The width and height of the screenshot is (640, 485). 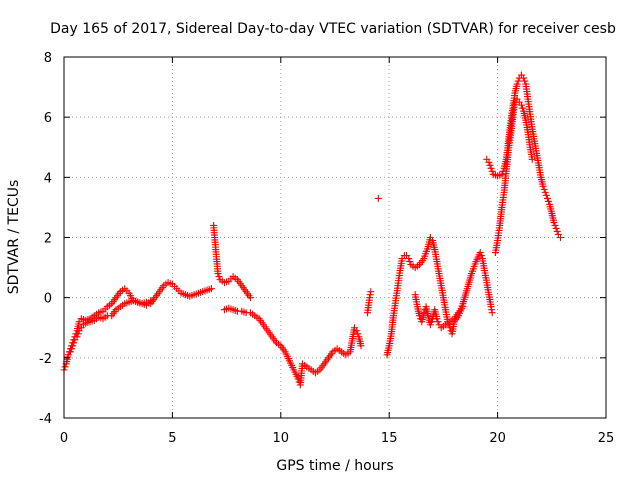 What do you see at coordinates (497, 438) in the screenshot?
I see `x-tick-label: 20` at bounding box center [497, 438].